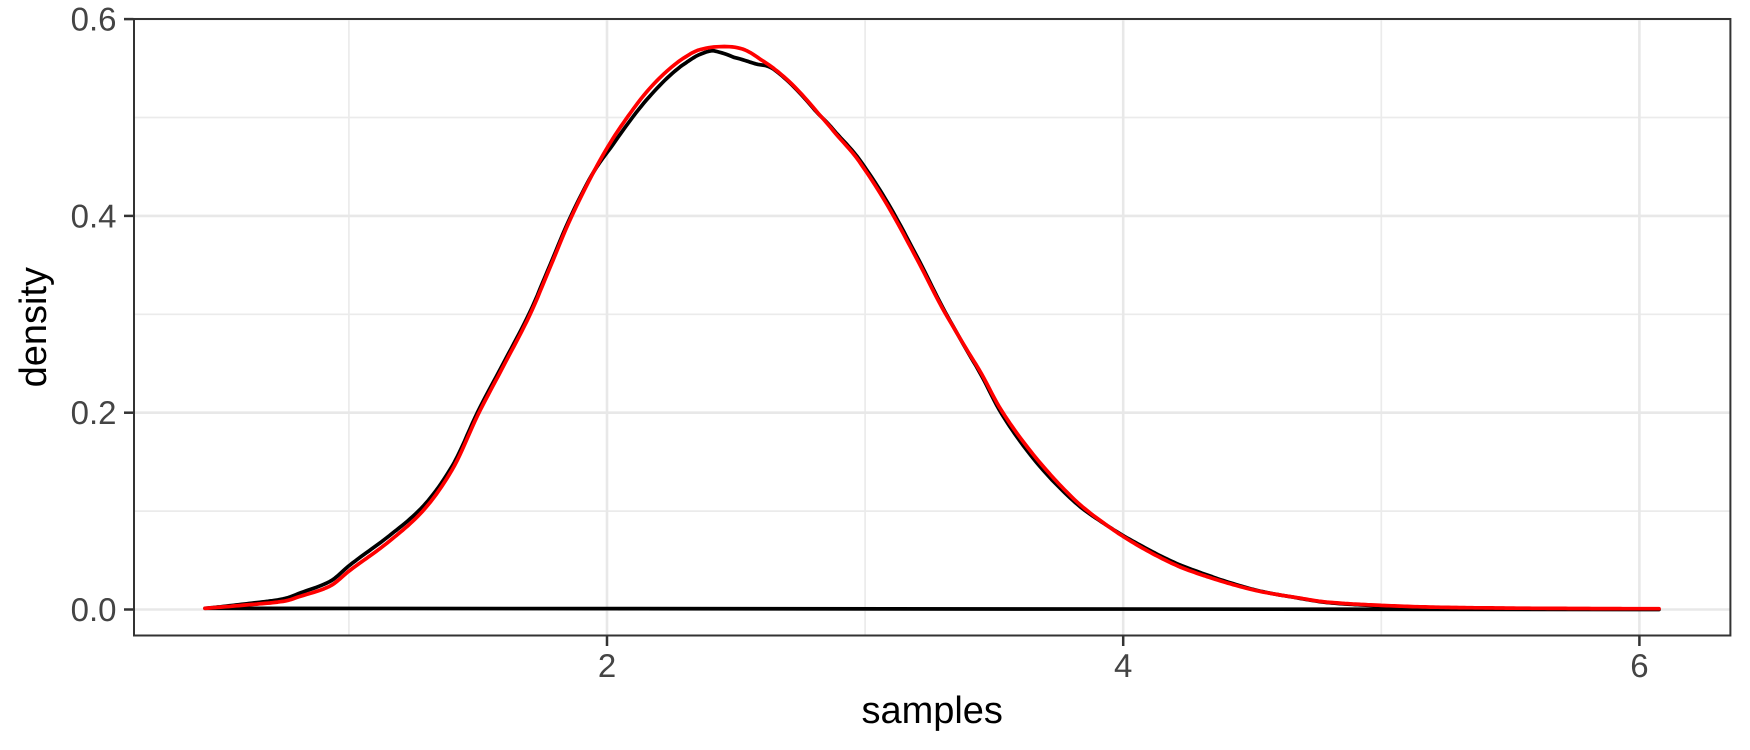  Describe the element at coordinates (94, 412) in the screenshot. I see `svg-text: 0.2` at that location.